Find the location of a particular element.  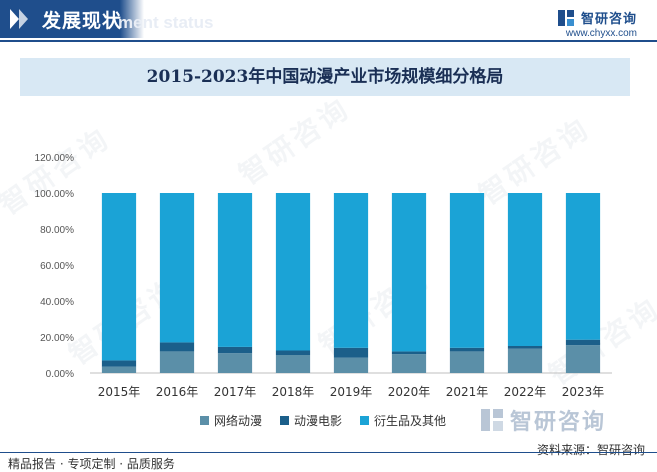

legend-label: 动漫电影 is located at coordinates (318, 421).